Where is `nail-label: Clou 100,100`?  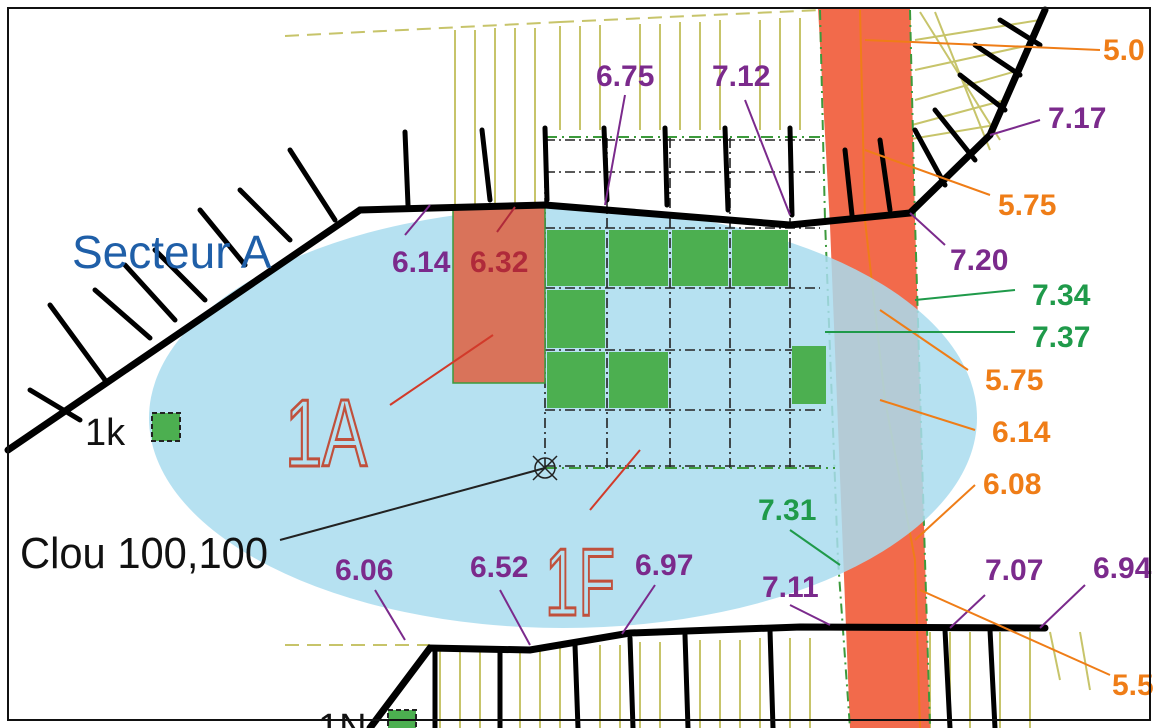
nail-label: Clou 100,100 is located at coordinates (144, 553).